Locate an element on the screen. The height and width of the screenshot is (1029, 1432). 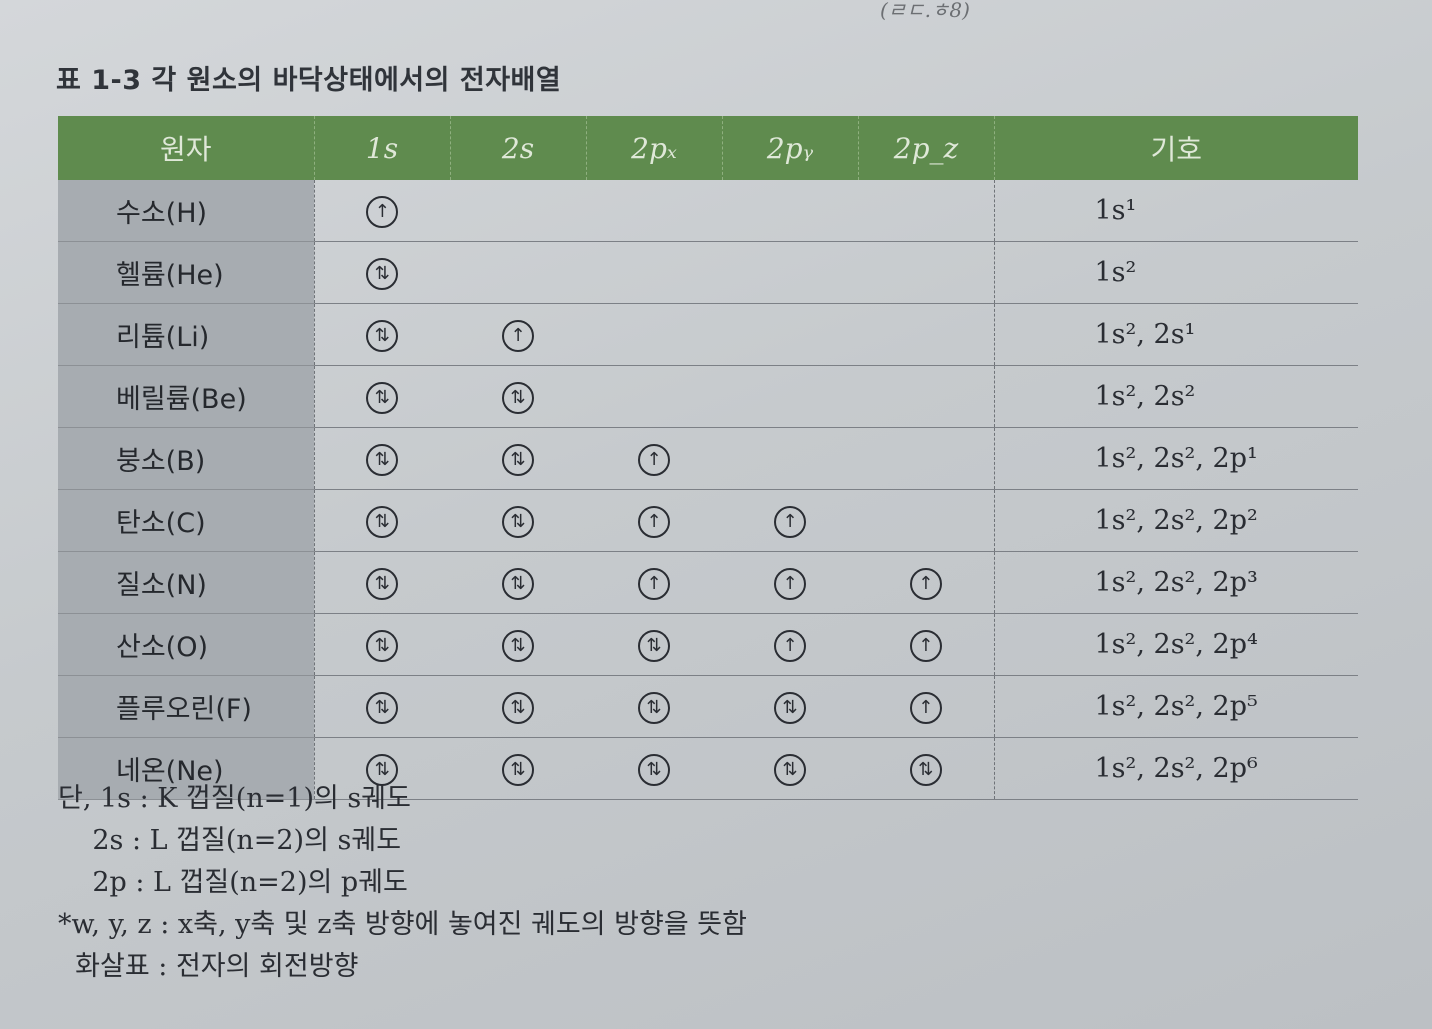
configuration-symbol: 1s², 2s², 2p¹ is located at coordinates (1175, 458).